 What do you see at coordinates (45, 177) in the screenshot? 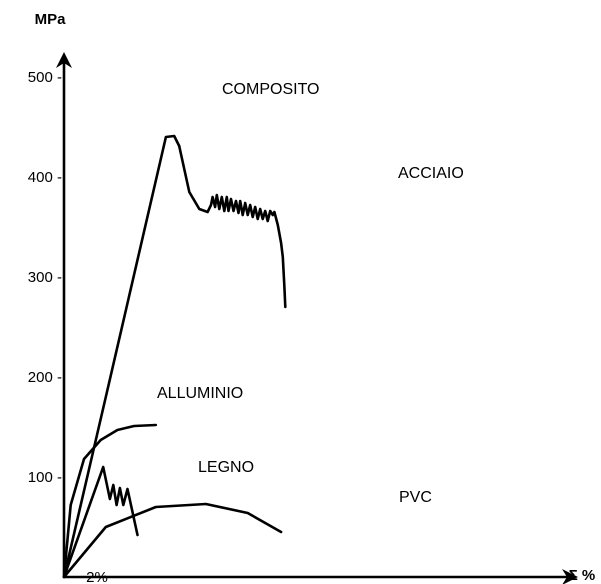
I see `y-tick-label: 400 -` at bounding box center [45, 177].